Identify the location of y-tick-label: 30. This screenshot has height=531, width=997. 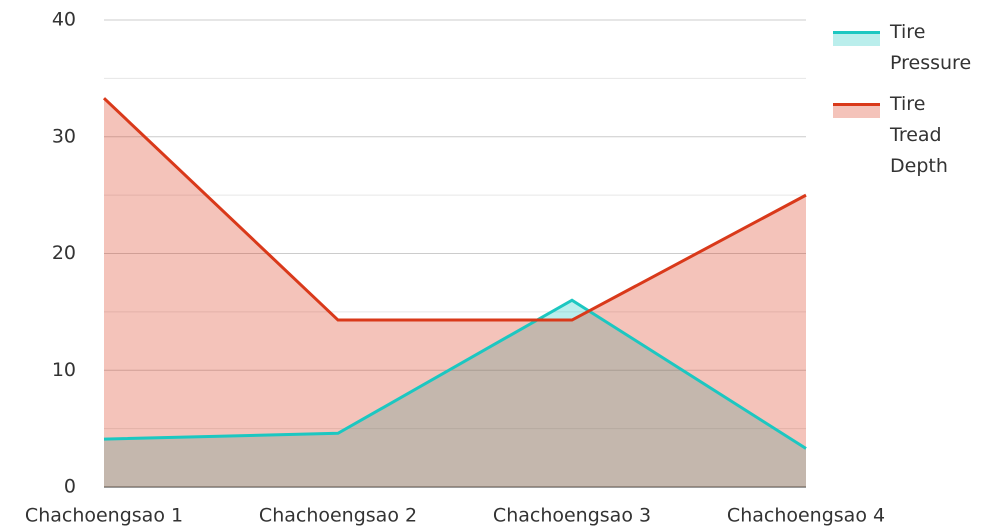
(64, 136).